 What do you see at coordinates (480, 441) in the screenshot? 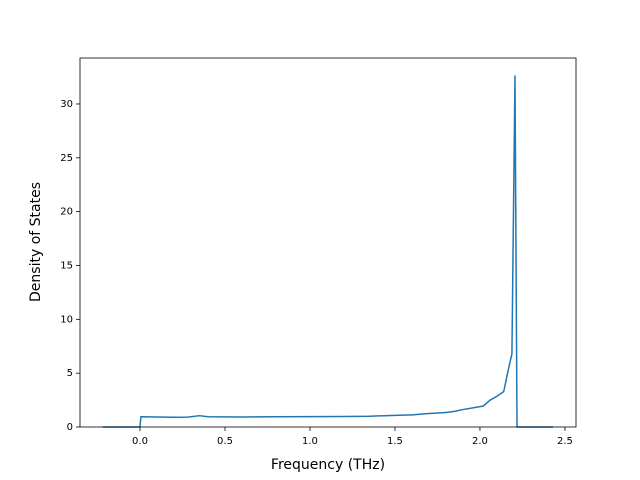
I see `x-tick-label: 2.0` at bounding box center [480, 441].